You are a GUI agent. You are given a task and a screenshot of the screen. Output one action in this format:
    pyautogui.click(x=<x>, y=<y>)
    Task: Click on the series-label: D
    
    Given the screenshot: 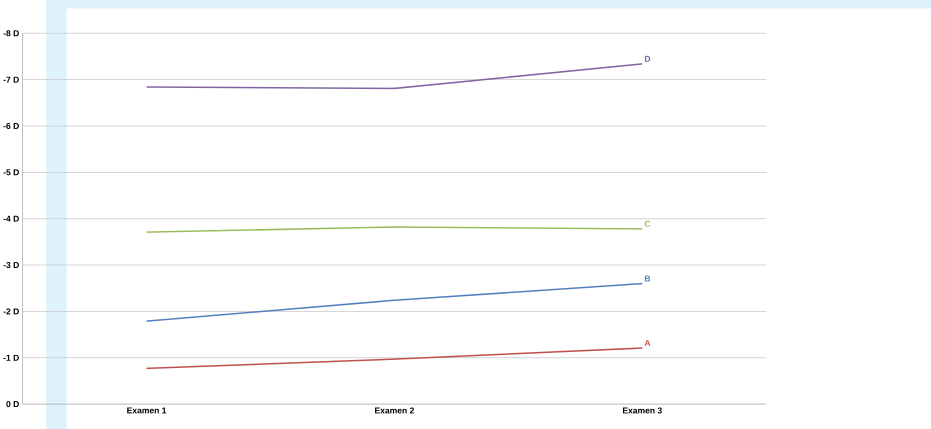 What is the action you would take?
    pyautogui.click(x=647, y=59)
    